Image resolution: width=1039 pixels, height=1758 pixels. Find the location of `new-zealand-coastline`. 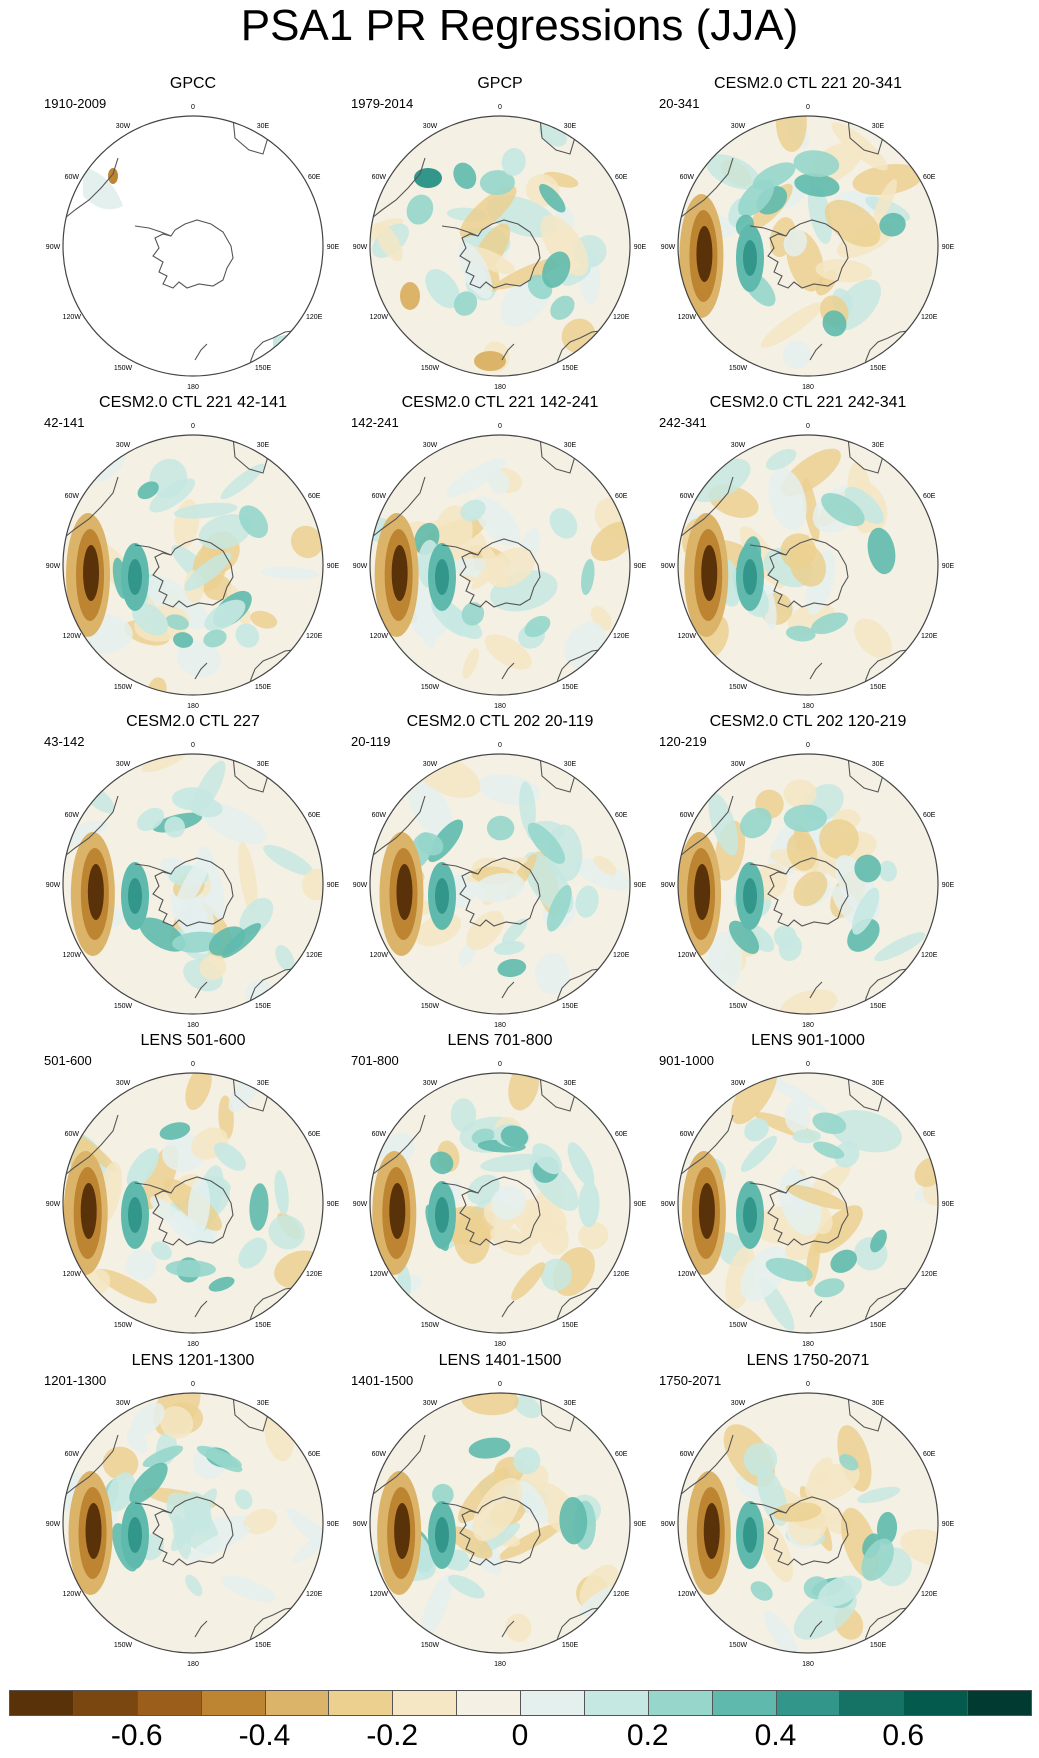

new-zealand-coastline is located at coordinates (508, 990).